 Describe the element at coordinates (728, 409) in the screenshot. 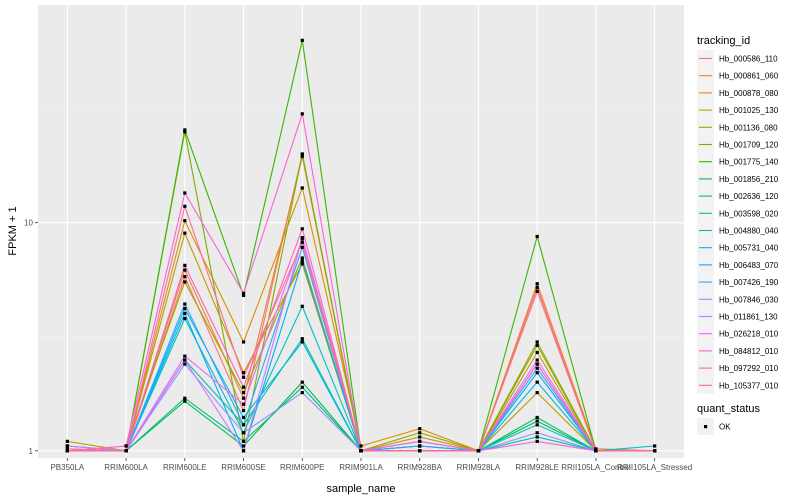

I see `legend2-title: quant_status` at that location.